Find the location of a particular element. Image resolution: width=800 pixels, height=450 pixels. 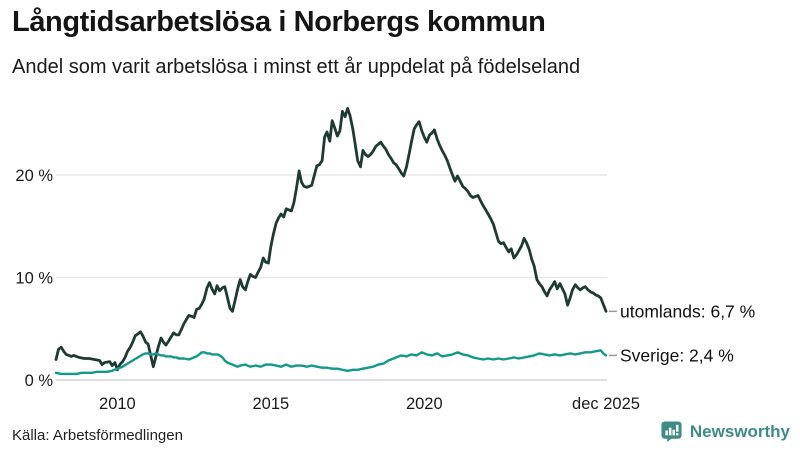

x-tick-label: dec 2025 is located at coordinates (606, 404).